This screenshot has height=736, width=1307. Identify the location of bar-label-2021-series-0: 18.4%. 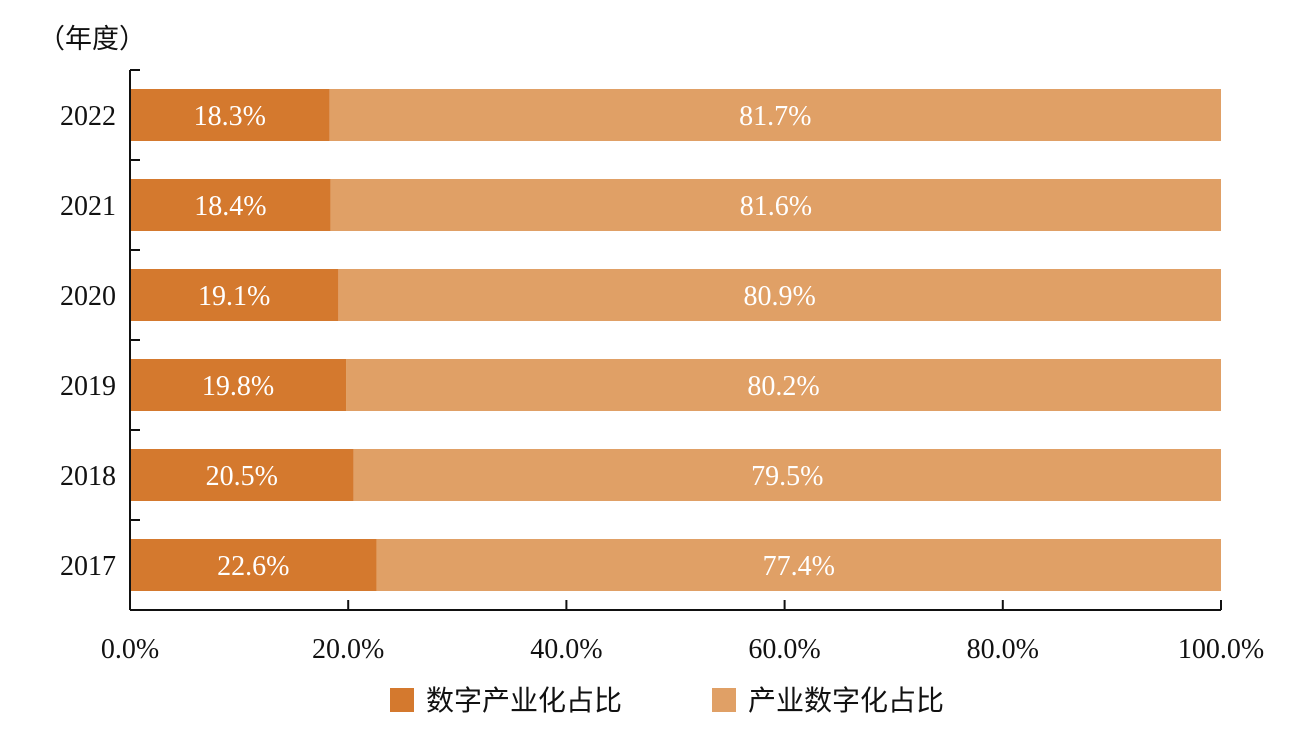
(230, 206).